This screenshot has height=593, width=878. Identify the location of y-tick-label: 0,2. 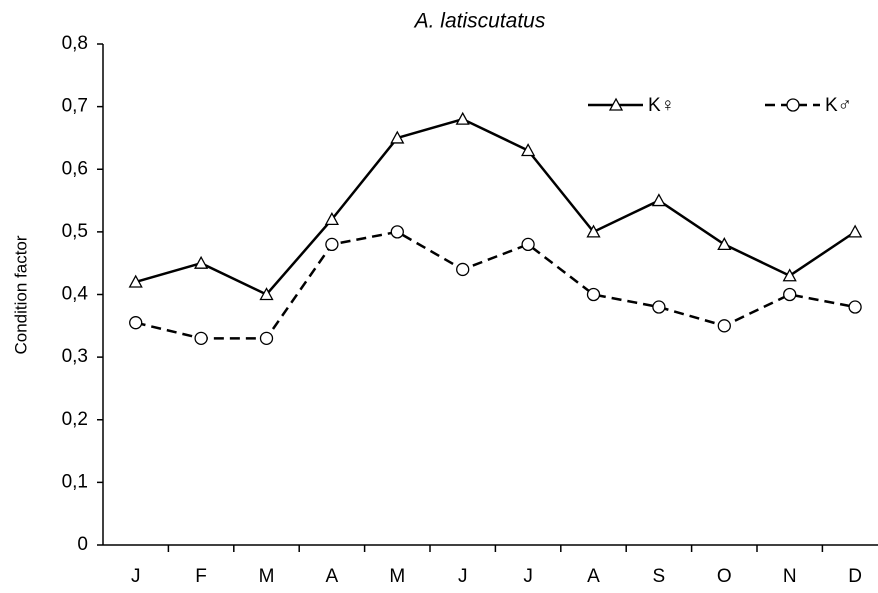
(75, 419).